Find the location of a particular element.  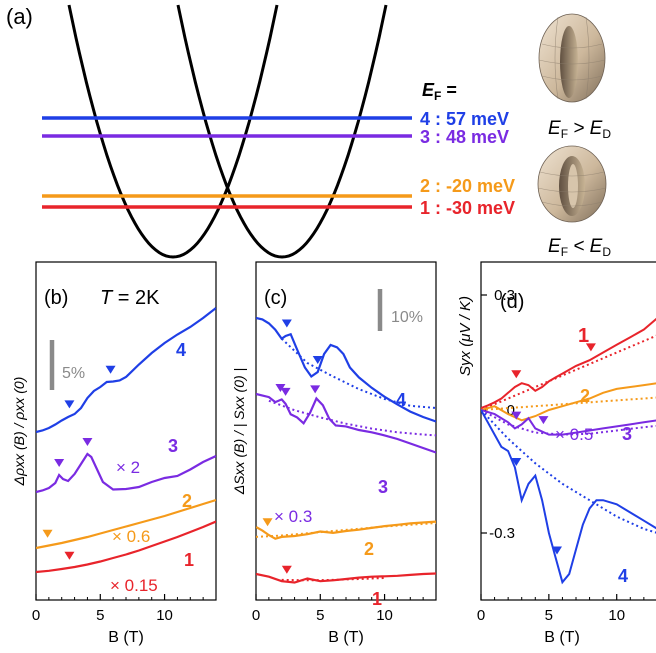

series-label-d-3: 3 is located at coordinates (627, 434).